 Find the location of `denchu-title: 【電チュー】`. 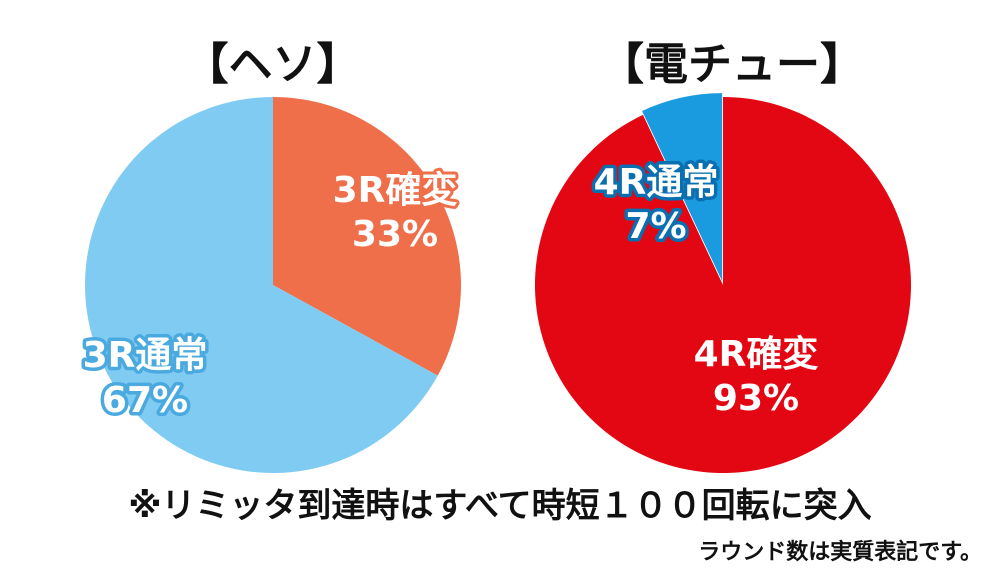

denchu-title: 【電チュー】 is located at coordinates (732, 64).